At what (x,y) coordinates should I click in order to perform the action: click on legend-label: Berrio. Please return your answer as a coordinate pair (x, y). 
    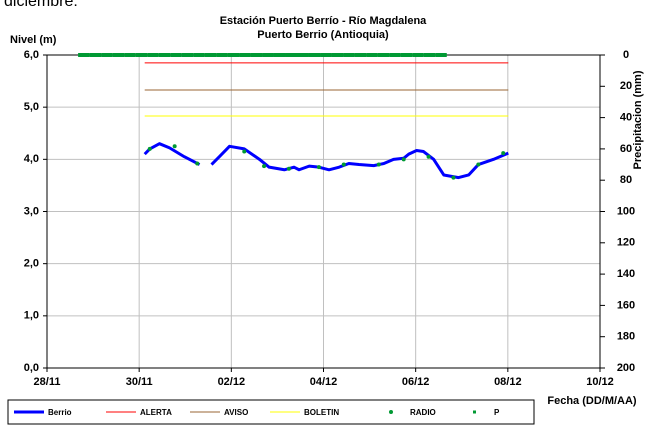
    Looking at the image, I should click on (60, 412).